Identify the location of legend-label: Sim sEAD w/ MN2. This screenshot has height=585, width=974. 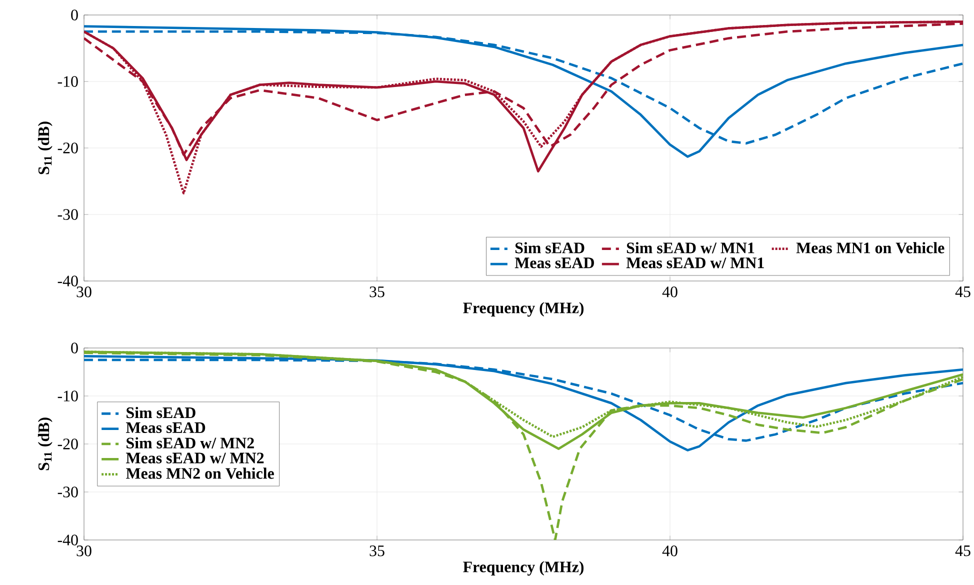
(190, 442).